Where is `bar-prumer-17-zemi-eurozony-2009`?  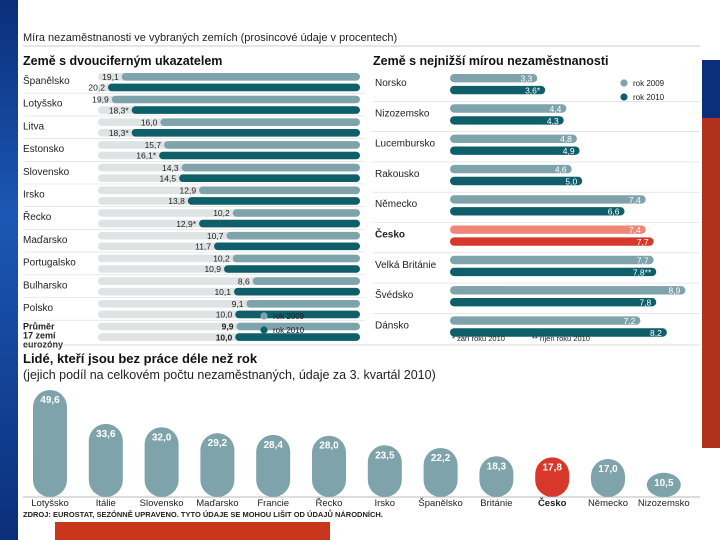 bar-prumer-17-zemi-eurozony-2009 is located at coordinates (298, 326).